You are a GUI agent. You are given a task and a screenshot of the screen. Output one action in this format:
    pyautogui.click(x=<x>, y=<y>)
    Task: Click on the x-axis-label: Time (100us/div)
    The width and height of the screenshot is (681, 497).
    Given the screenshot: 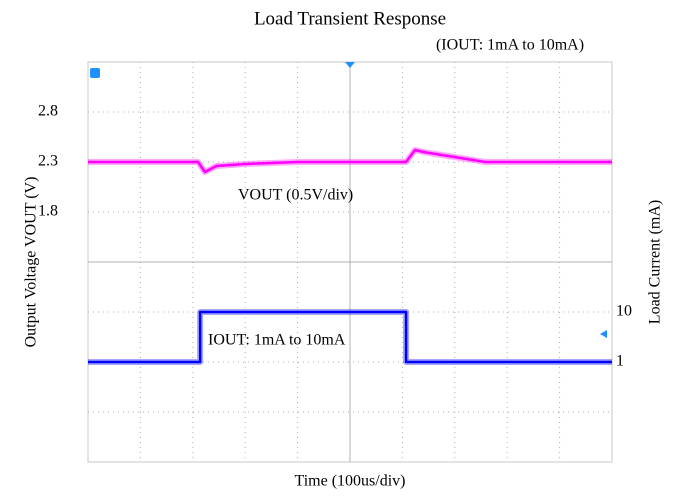 What is the action you would take?
    pyautogui.click(x=350, y=481)
    